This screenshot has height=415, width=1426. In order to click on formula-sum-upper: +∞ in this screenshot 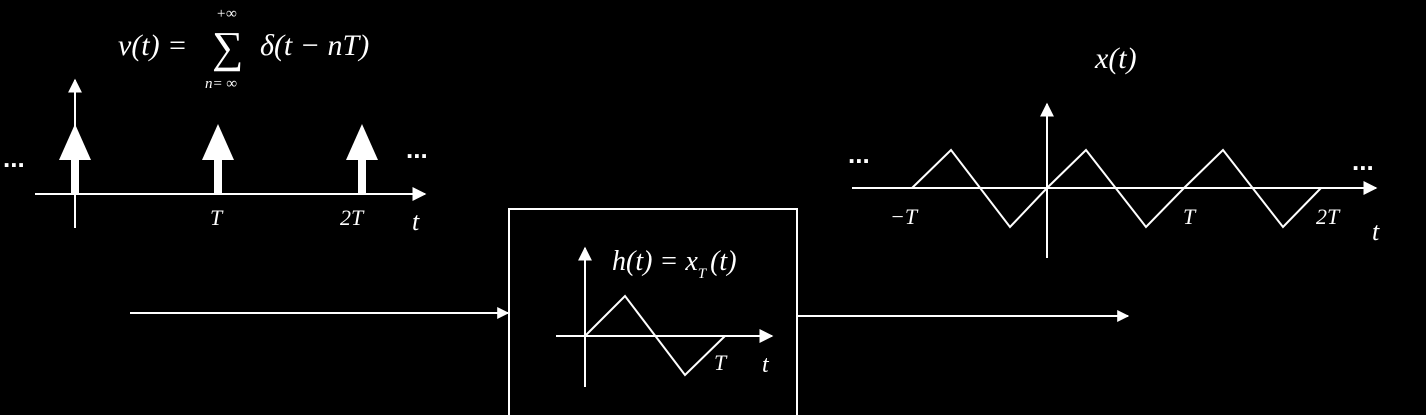, I will do `click(226, 14)`.